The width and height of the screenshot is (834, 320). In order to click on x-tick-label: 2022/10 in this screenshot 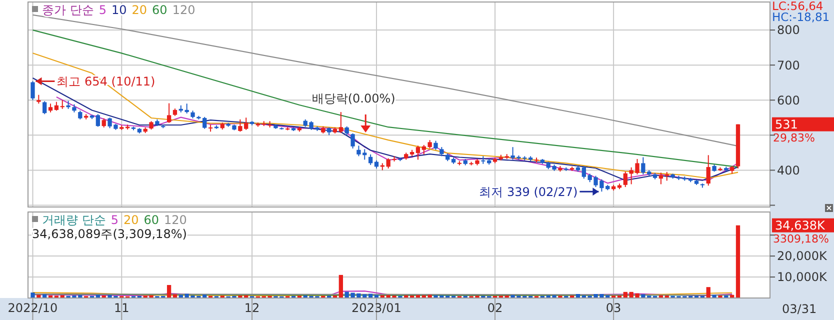, I will do `click(33, 308)`.